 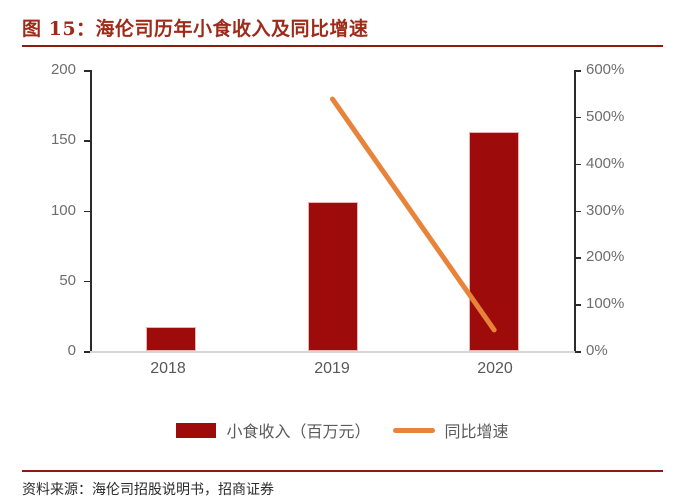 I want to click on right-axis-label: 100%, so click(x=605, y=304).